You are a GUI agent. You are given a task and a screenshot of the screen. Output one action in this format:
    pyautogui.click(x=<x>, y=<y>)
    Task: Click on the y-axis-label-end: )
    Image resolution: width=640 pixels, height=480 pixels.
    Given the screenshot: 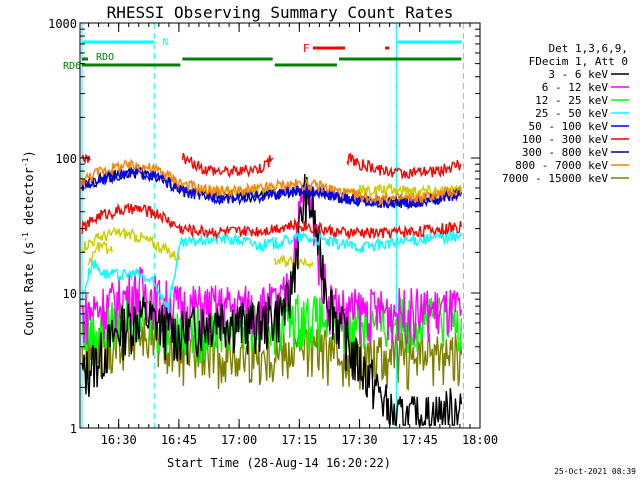 What is the action you would take?
    pyautogui.click(x=29, y=153)
    